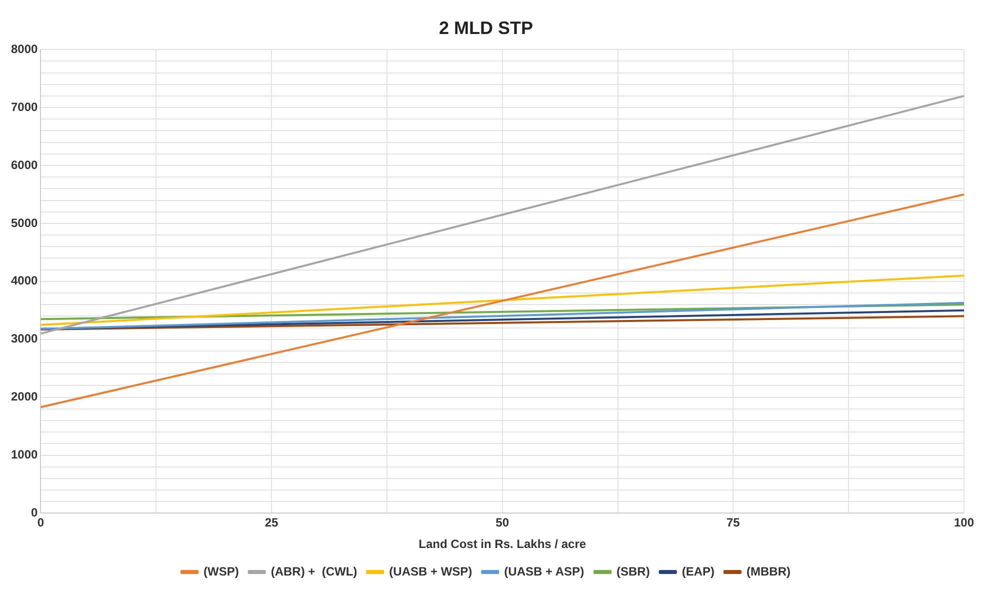  I want to click on y-tick-label: 0, so click(34, 513).